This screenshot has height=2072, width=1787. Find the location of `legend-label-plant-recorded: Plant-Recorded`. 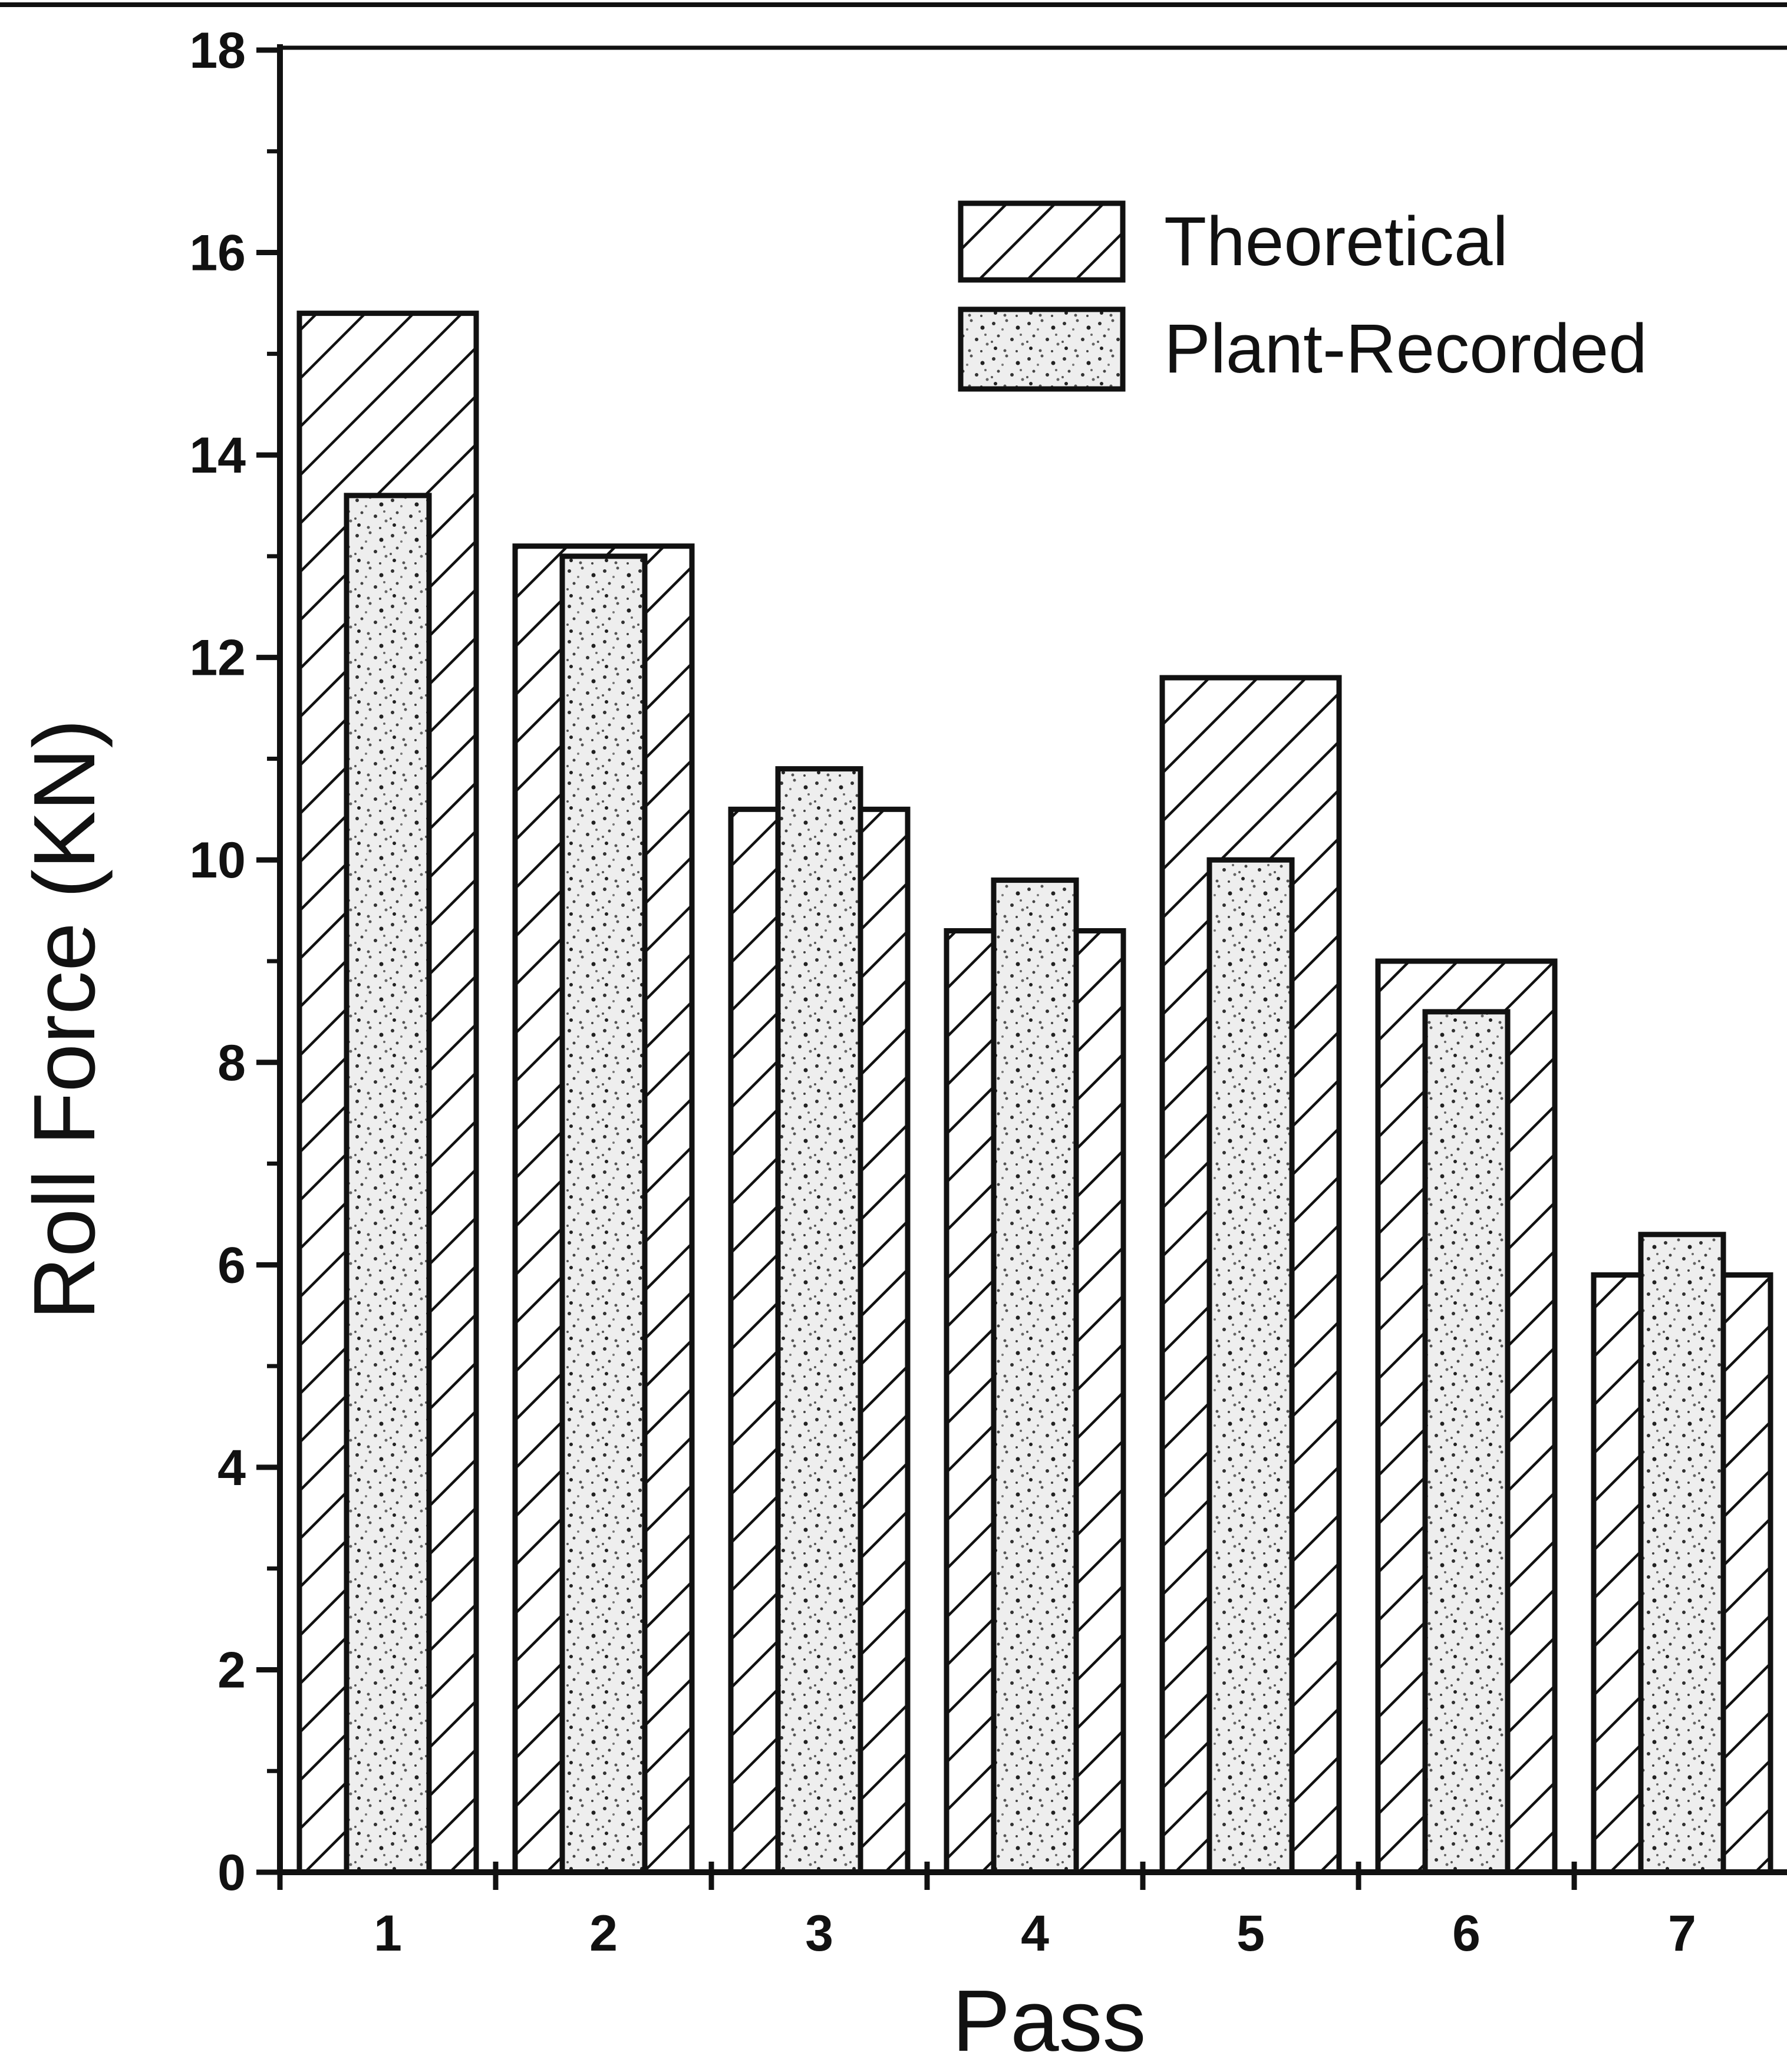

legend-label-plant-recorded: Plant-Recorded is located at coordinates (1406, 349).